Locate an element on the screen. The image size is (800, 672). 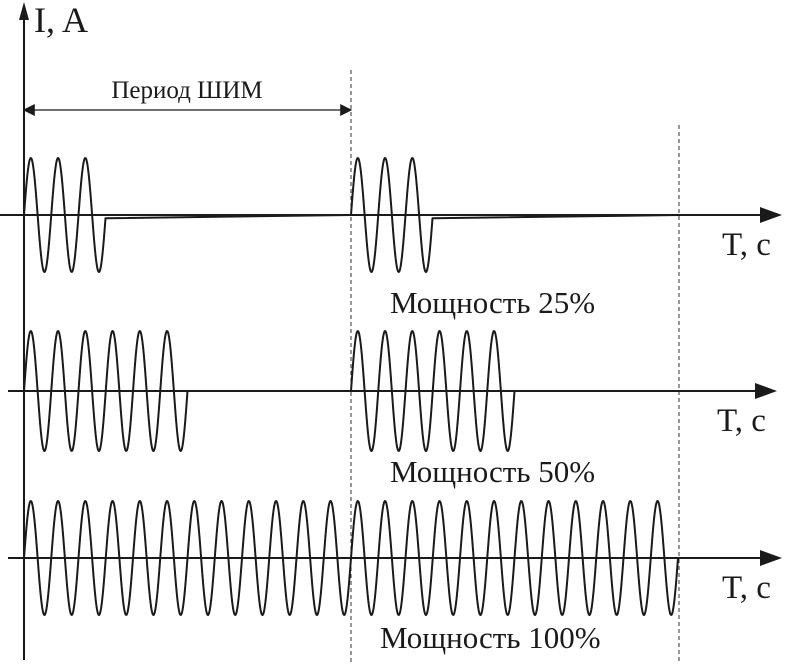
power-label: Мощность 25% is located at coordinates (492, 302).